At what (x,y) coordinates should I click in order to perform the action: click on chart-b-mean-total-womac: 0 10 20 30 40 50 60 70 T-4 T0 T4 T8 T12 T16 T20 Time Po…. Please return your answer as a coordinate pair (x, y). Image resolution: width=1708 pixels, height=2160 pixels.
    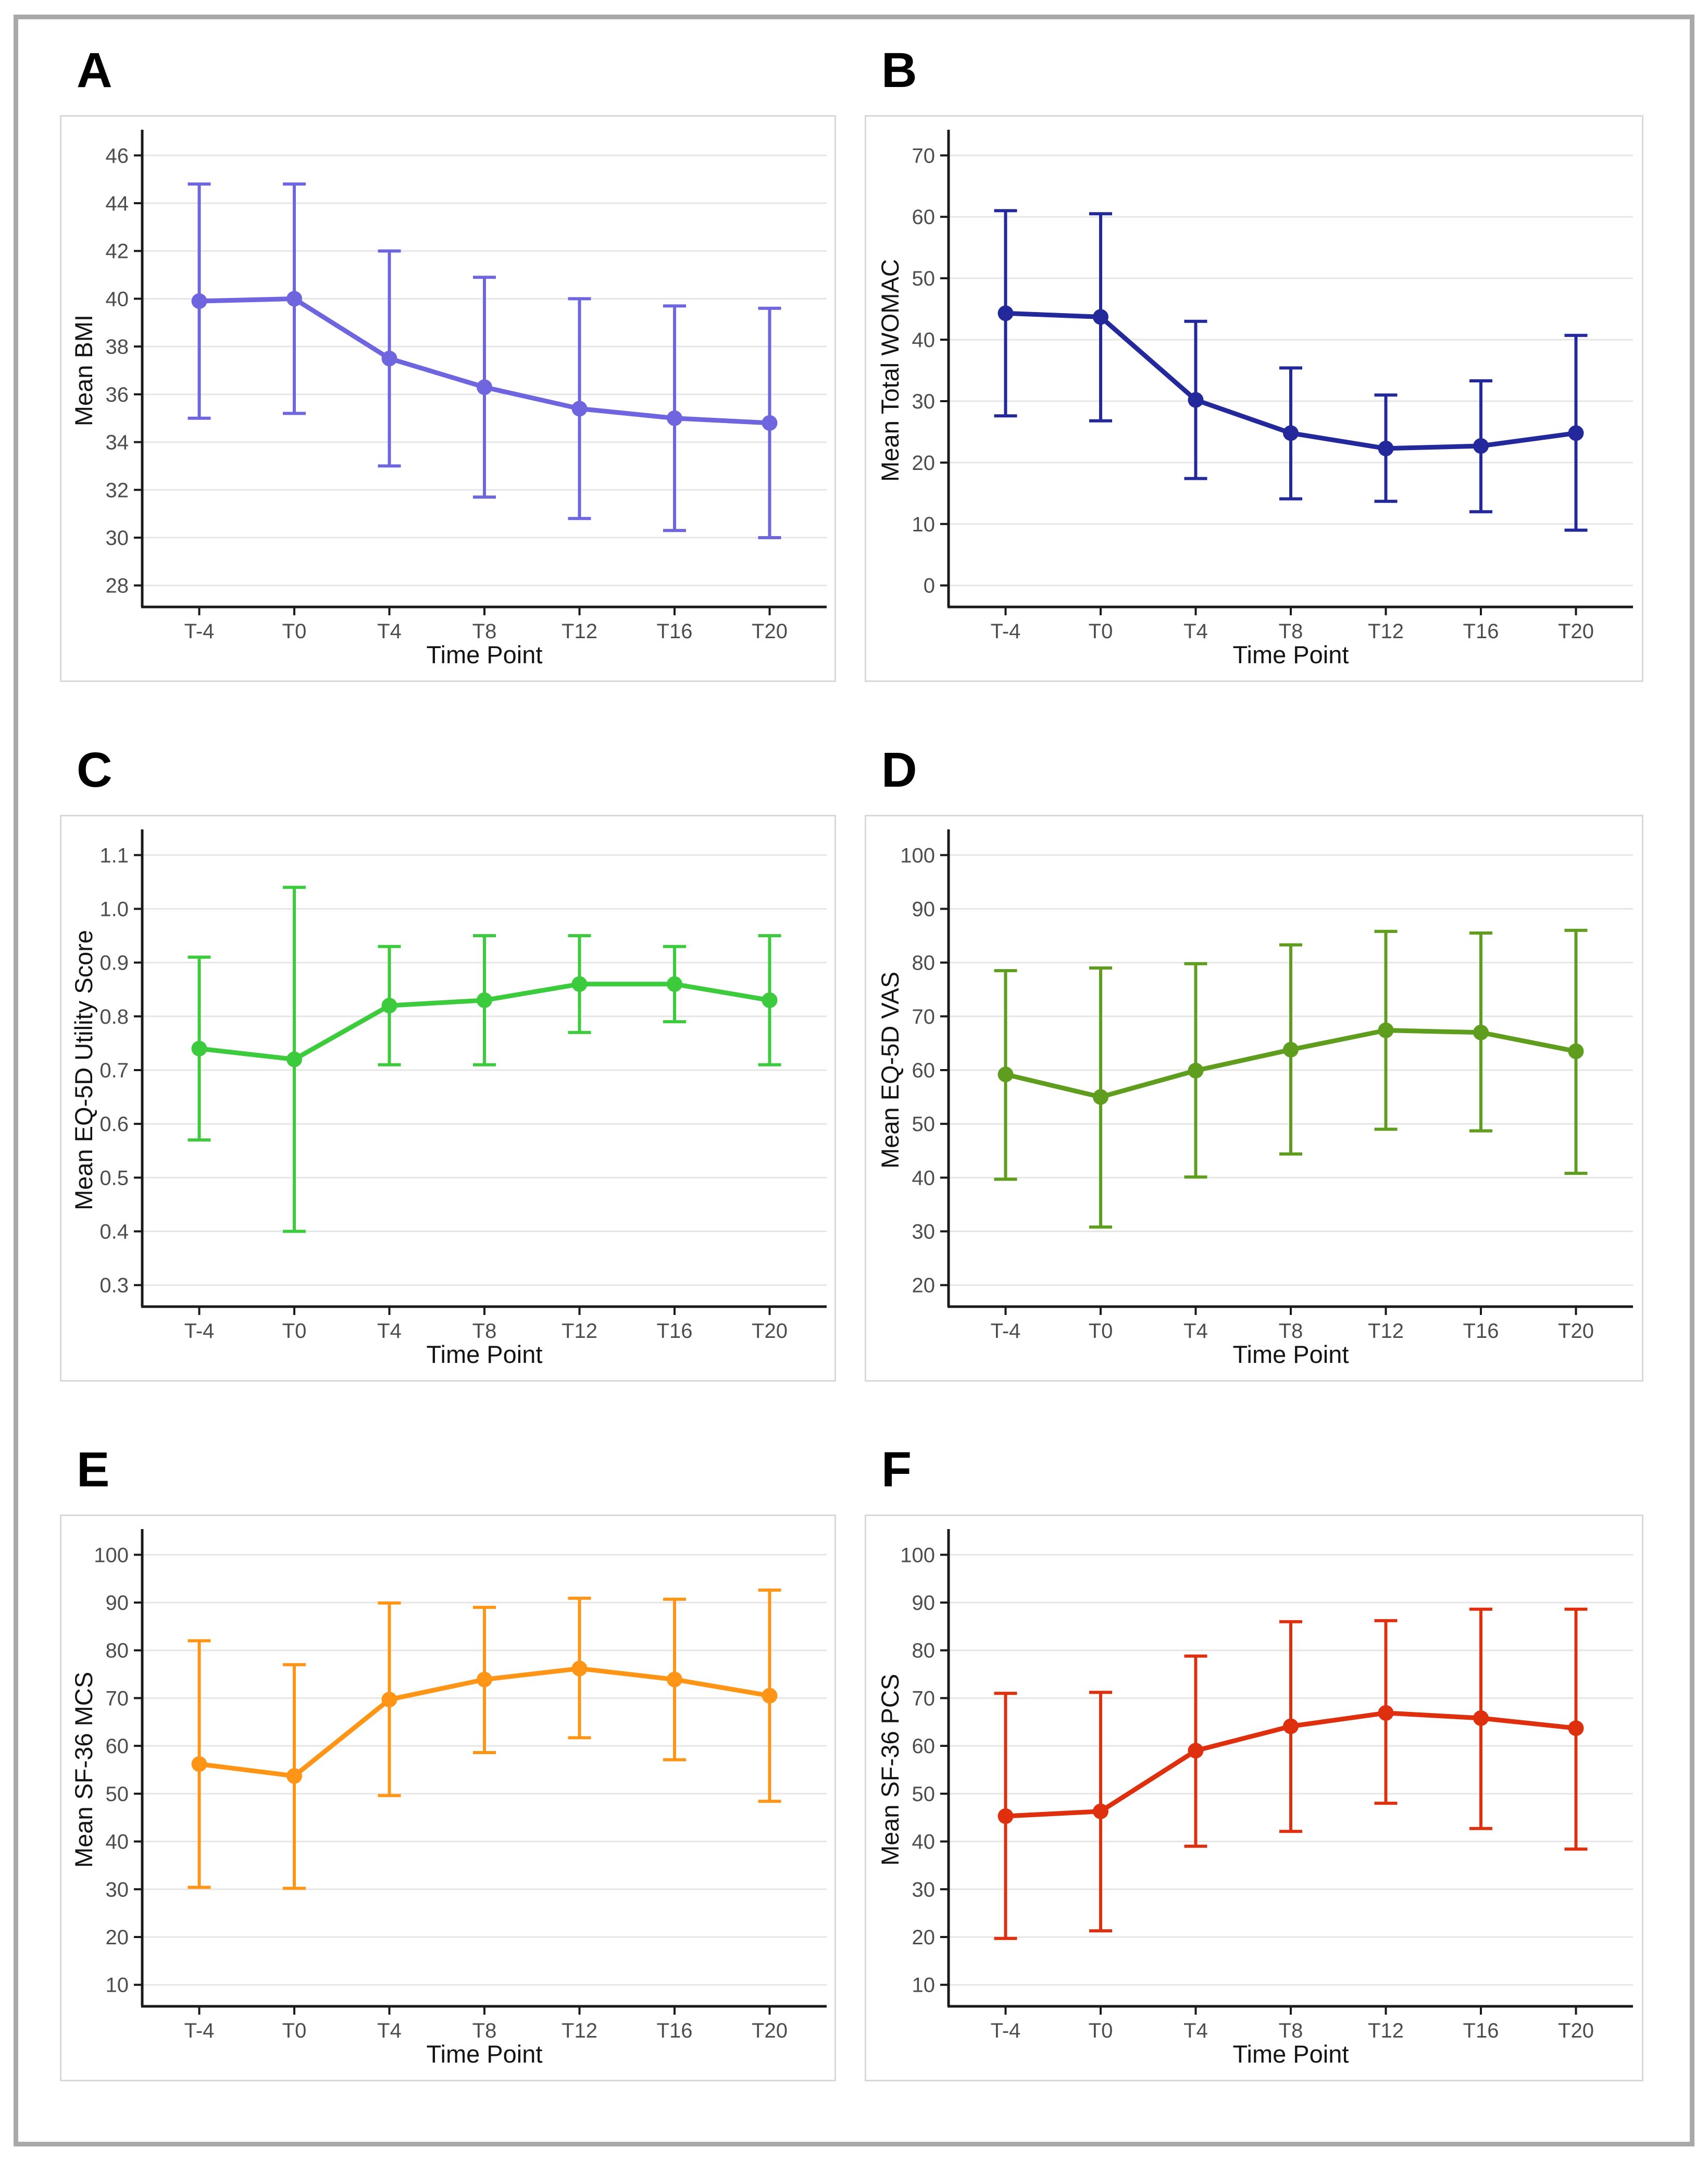
    Looking at the image, I should click on (1255, 399).